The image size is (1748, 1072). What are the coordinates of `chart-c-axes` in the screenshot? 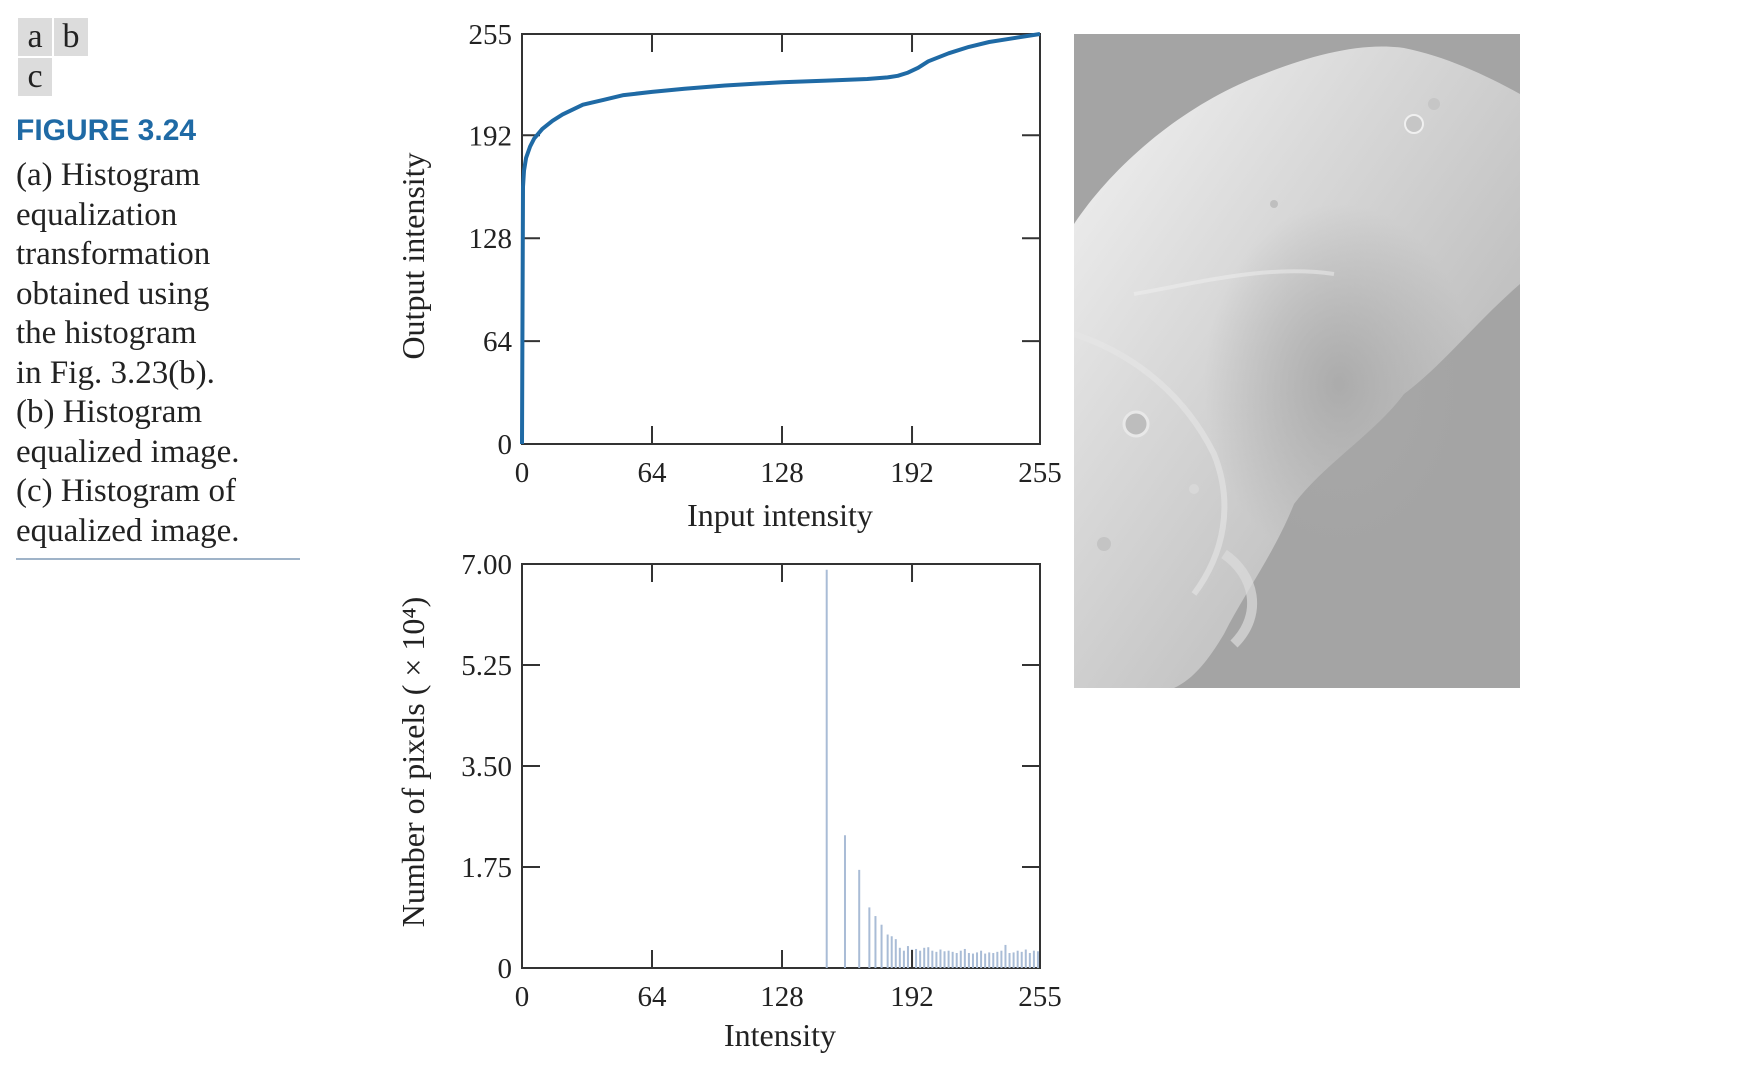 It's located at (781, 766).